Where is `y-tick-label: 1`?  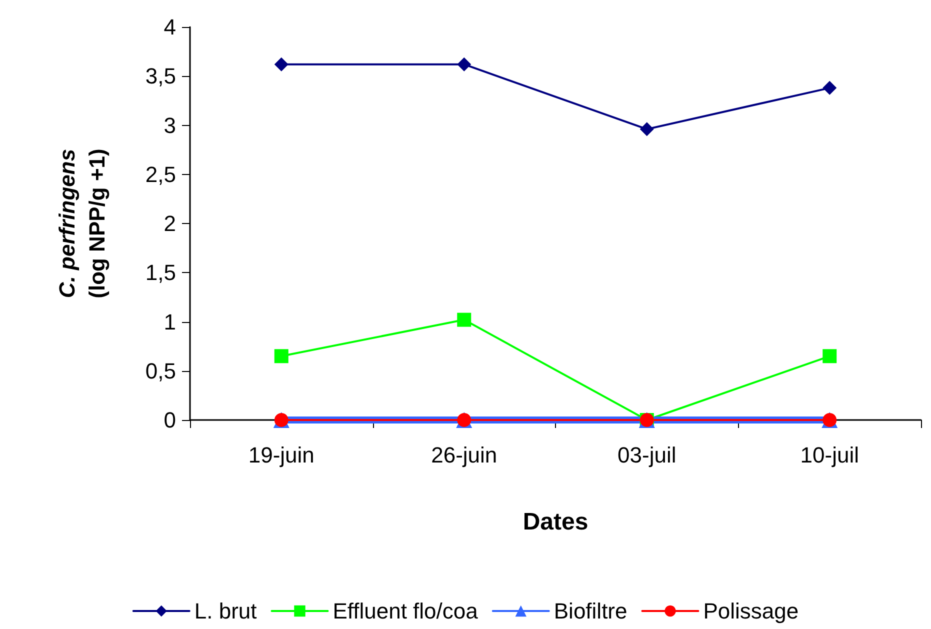 y-tick-label: 1 is located at coordinates (170, 321).